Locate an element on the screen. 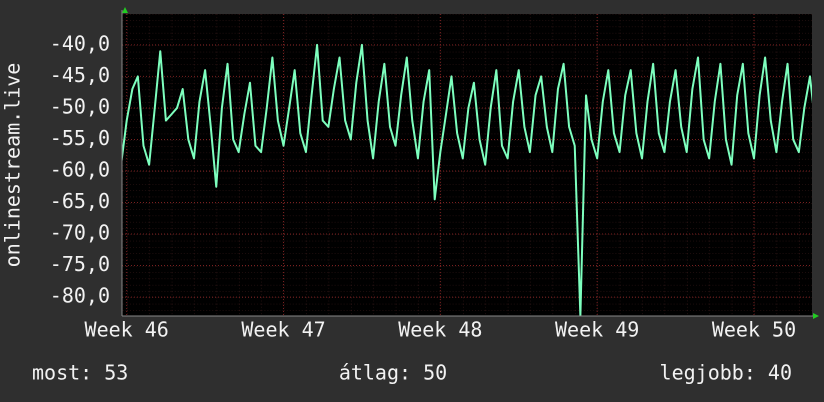  y-arrow is located at coordinates (125, 10).